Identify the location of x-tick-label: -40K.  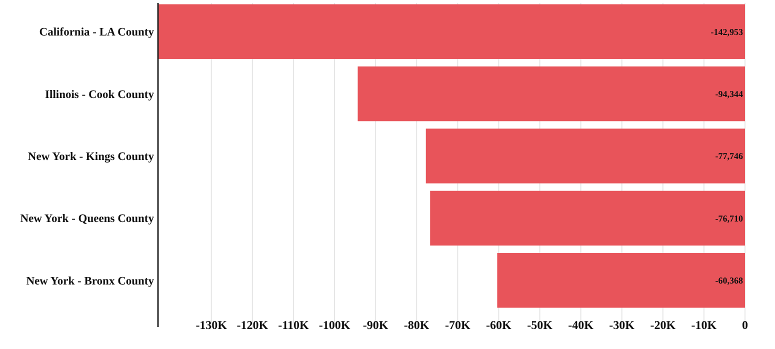
(581, 325).